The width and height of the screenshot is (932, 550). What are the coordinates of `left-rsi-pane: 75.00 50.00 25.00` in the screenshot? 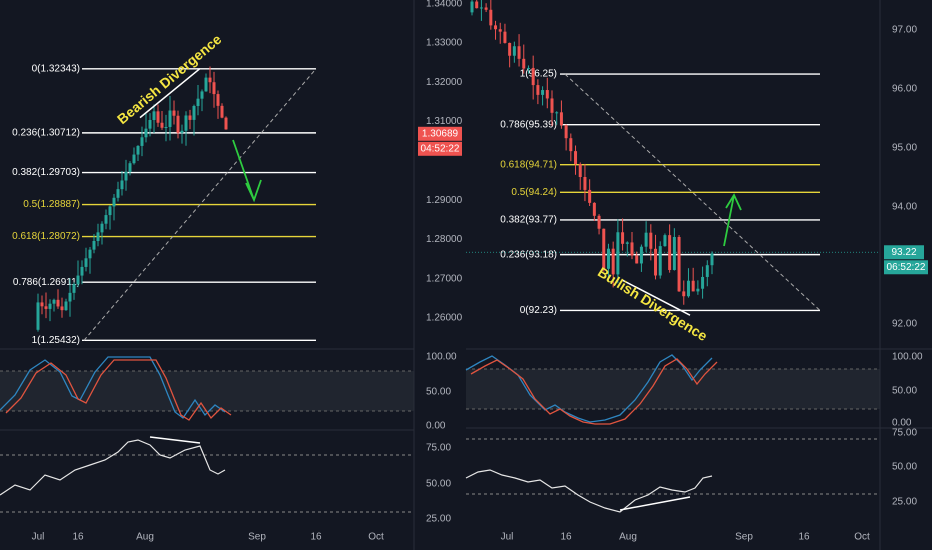 It's located at (225, 477).